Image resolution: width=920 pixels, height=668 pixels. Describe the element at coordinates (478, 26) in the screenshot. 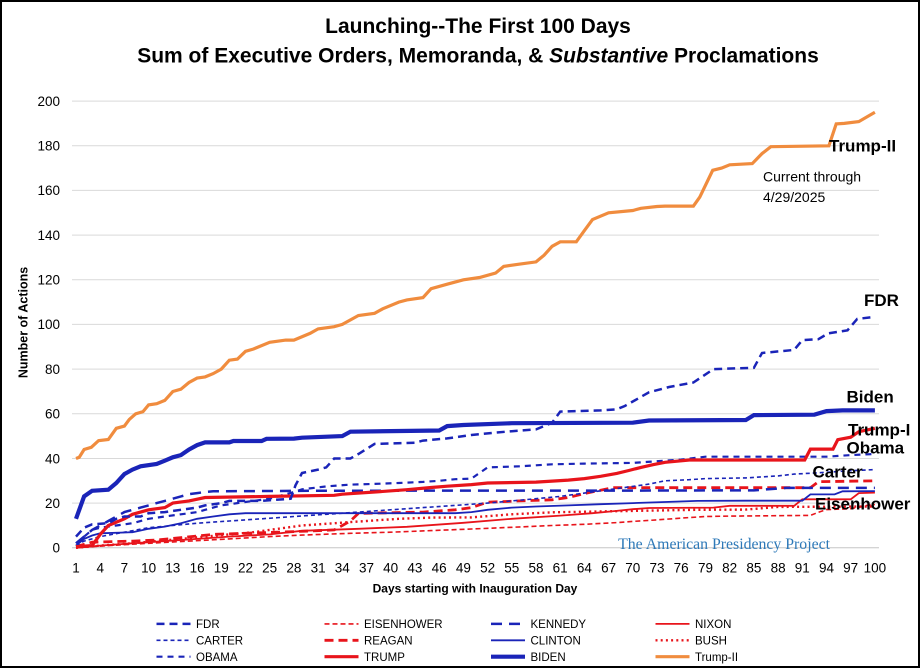

I see `svg-text: Launching--The First 100 Days` at that location.